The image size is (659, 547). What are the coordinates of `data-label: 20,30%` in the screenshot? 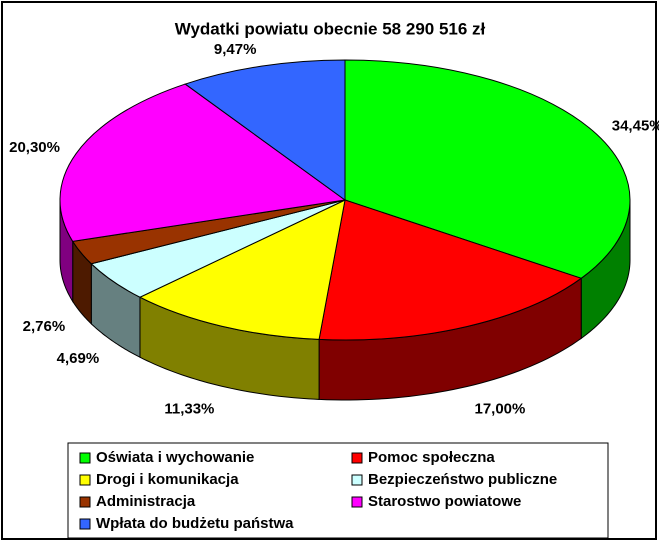 It's located at (34, 147).